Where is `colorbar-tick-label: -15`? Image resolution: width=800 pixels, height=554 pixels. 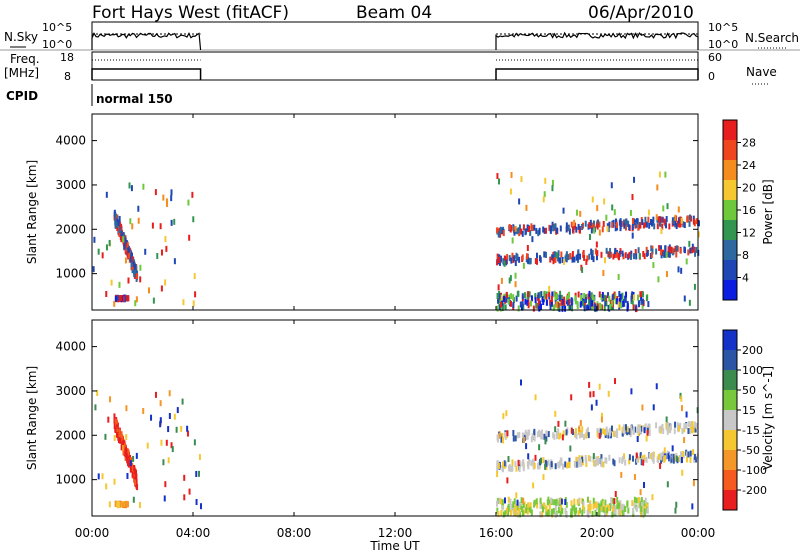 colorbar-tick-label: -15 is located at coordinates (751, 430).